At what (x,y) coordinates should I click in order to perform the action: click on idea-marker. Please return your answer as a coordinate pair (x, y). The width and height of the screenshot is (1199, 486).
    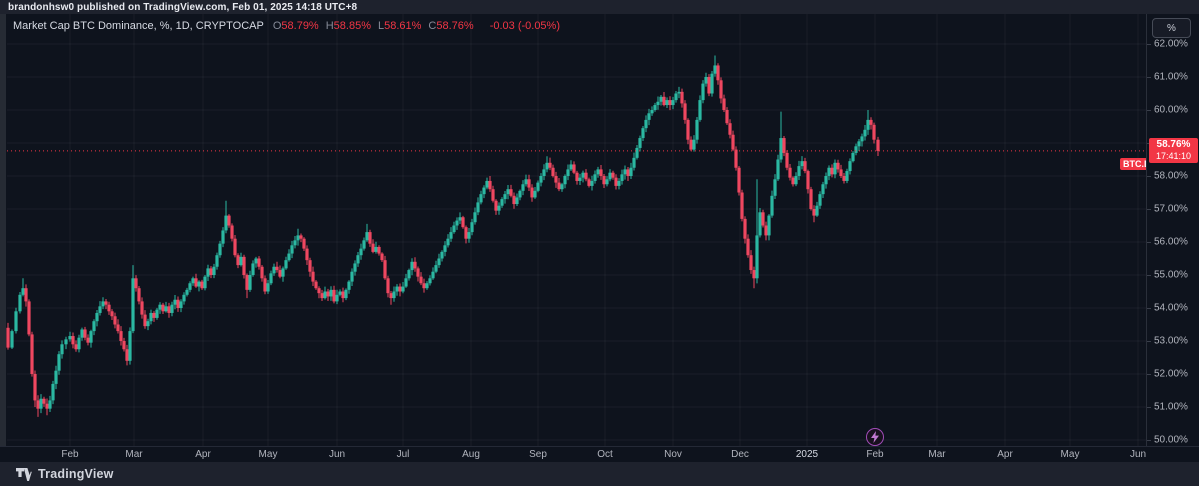
    Looking at the image, I should click on (875, 437).